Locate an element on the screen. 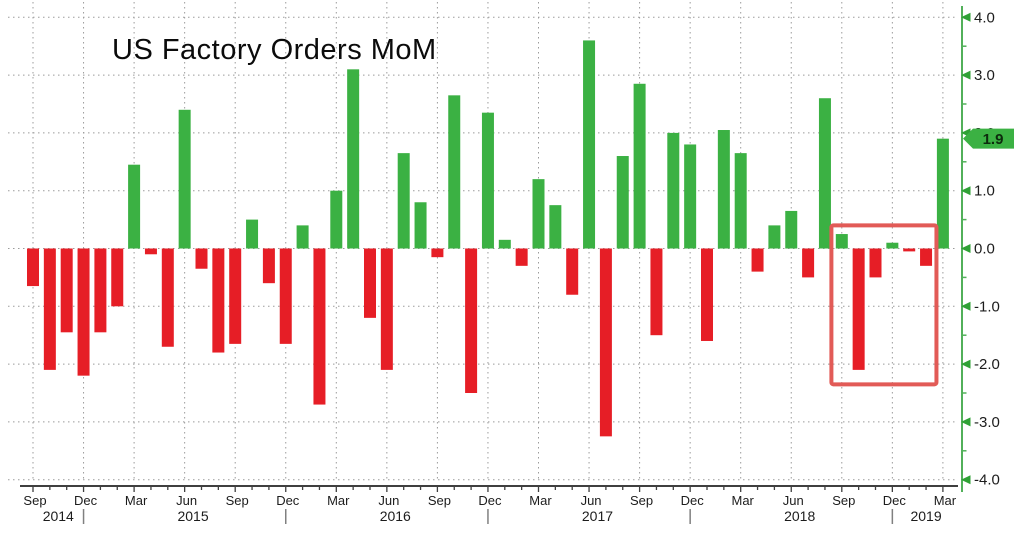  bar-Aug-2018 is located at coordinates (824, 173).